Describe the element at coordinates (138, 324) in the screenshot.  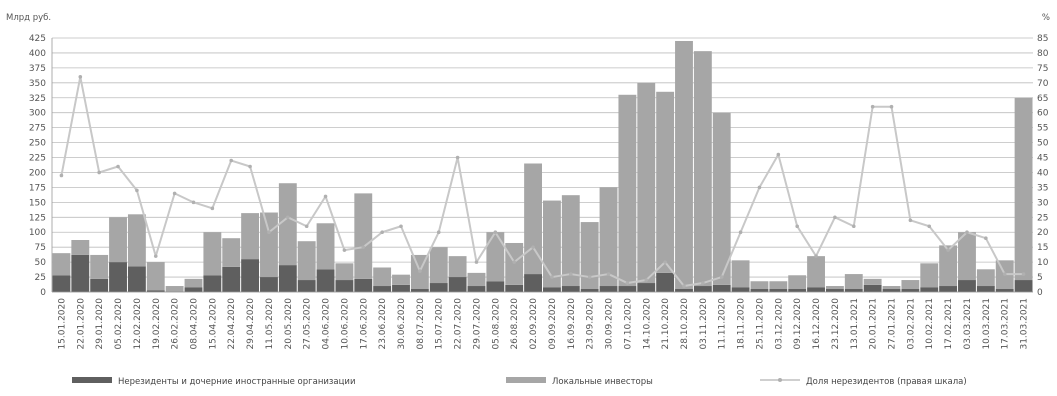
I see `x-tick-label: 12.02.2020` at that location.